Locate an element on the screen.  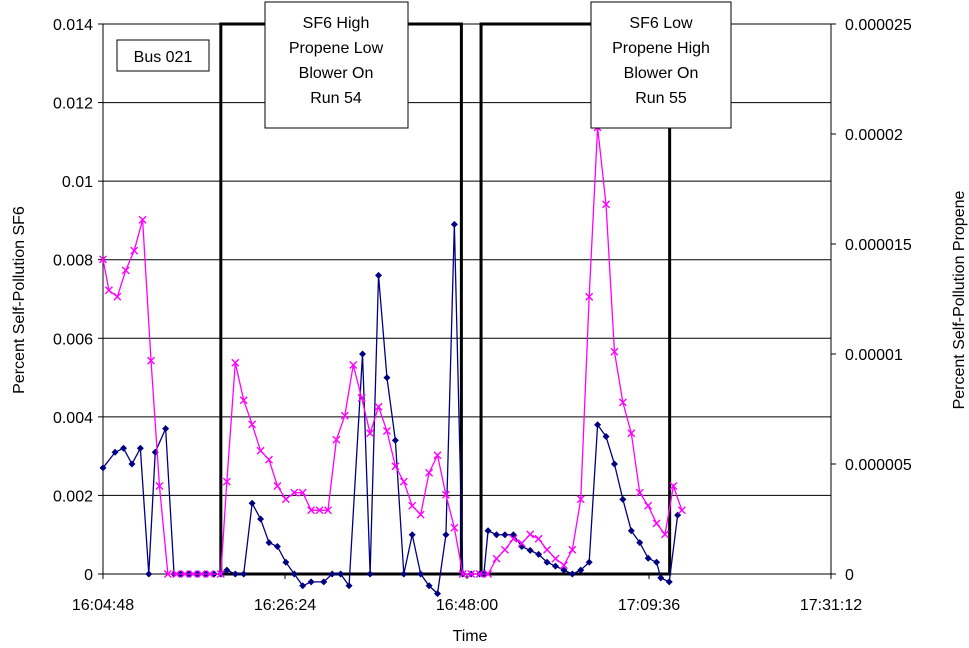
x-tick-label: 16:26:24 is located at coordinates (285, 605).